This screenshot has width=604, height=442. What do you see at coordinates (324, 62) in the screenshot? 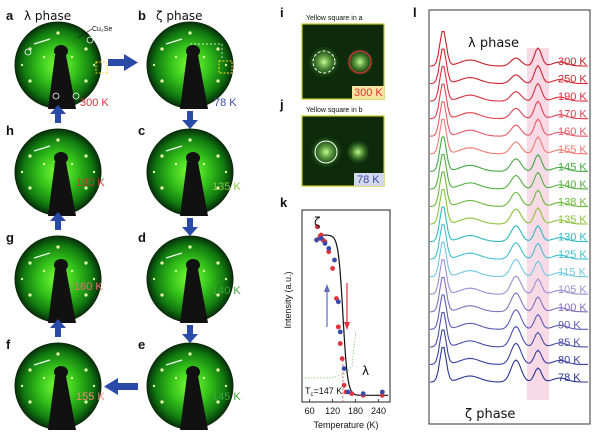
I see `dashed-circle` at bounding box center [324, 62].